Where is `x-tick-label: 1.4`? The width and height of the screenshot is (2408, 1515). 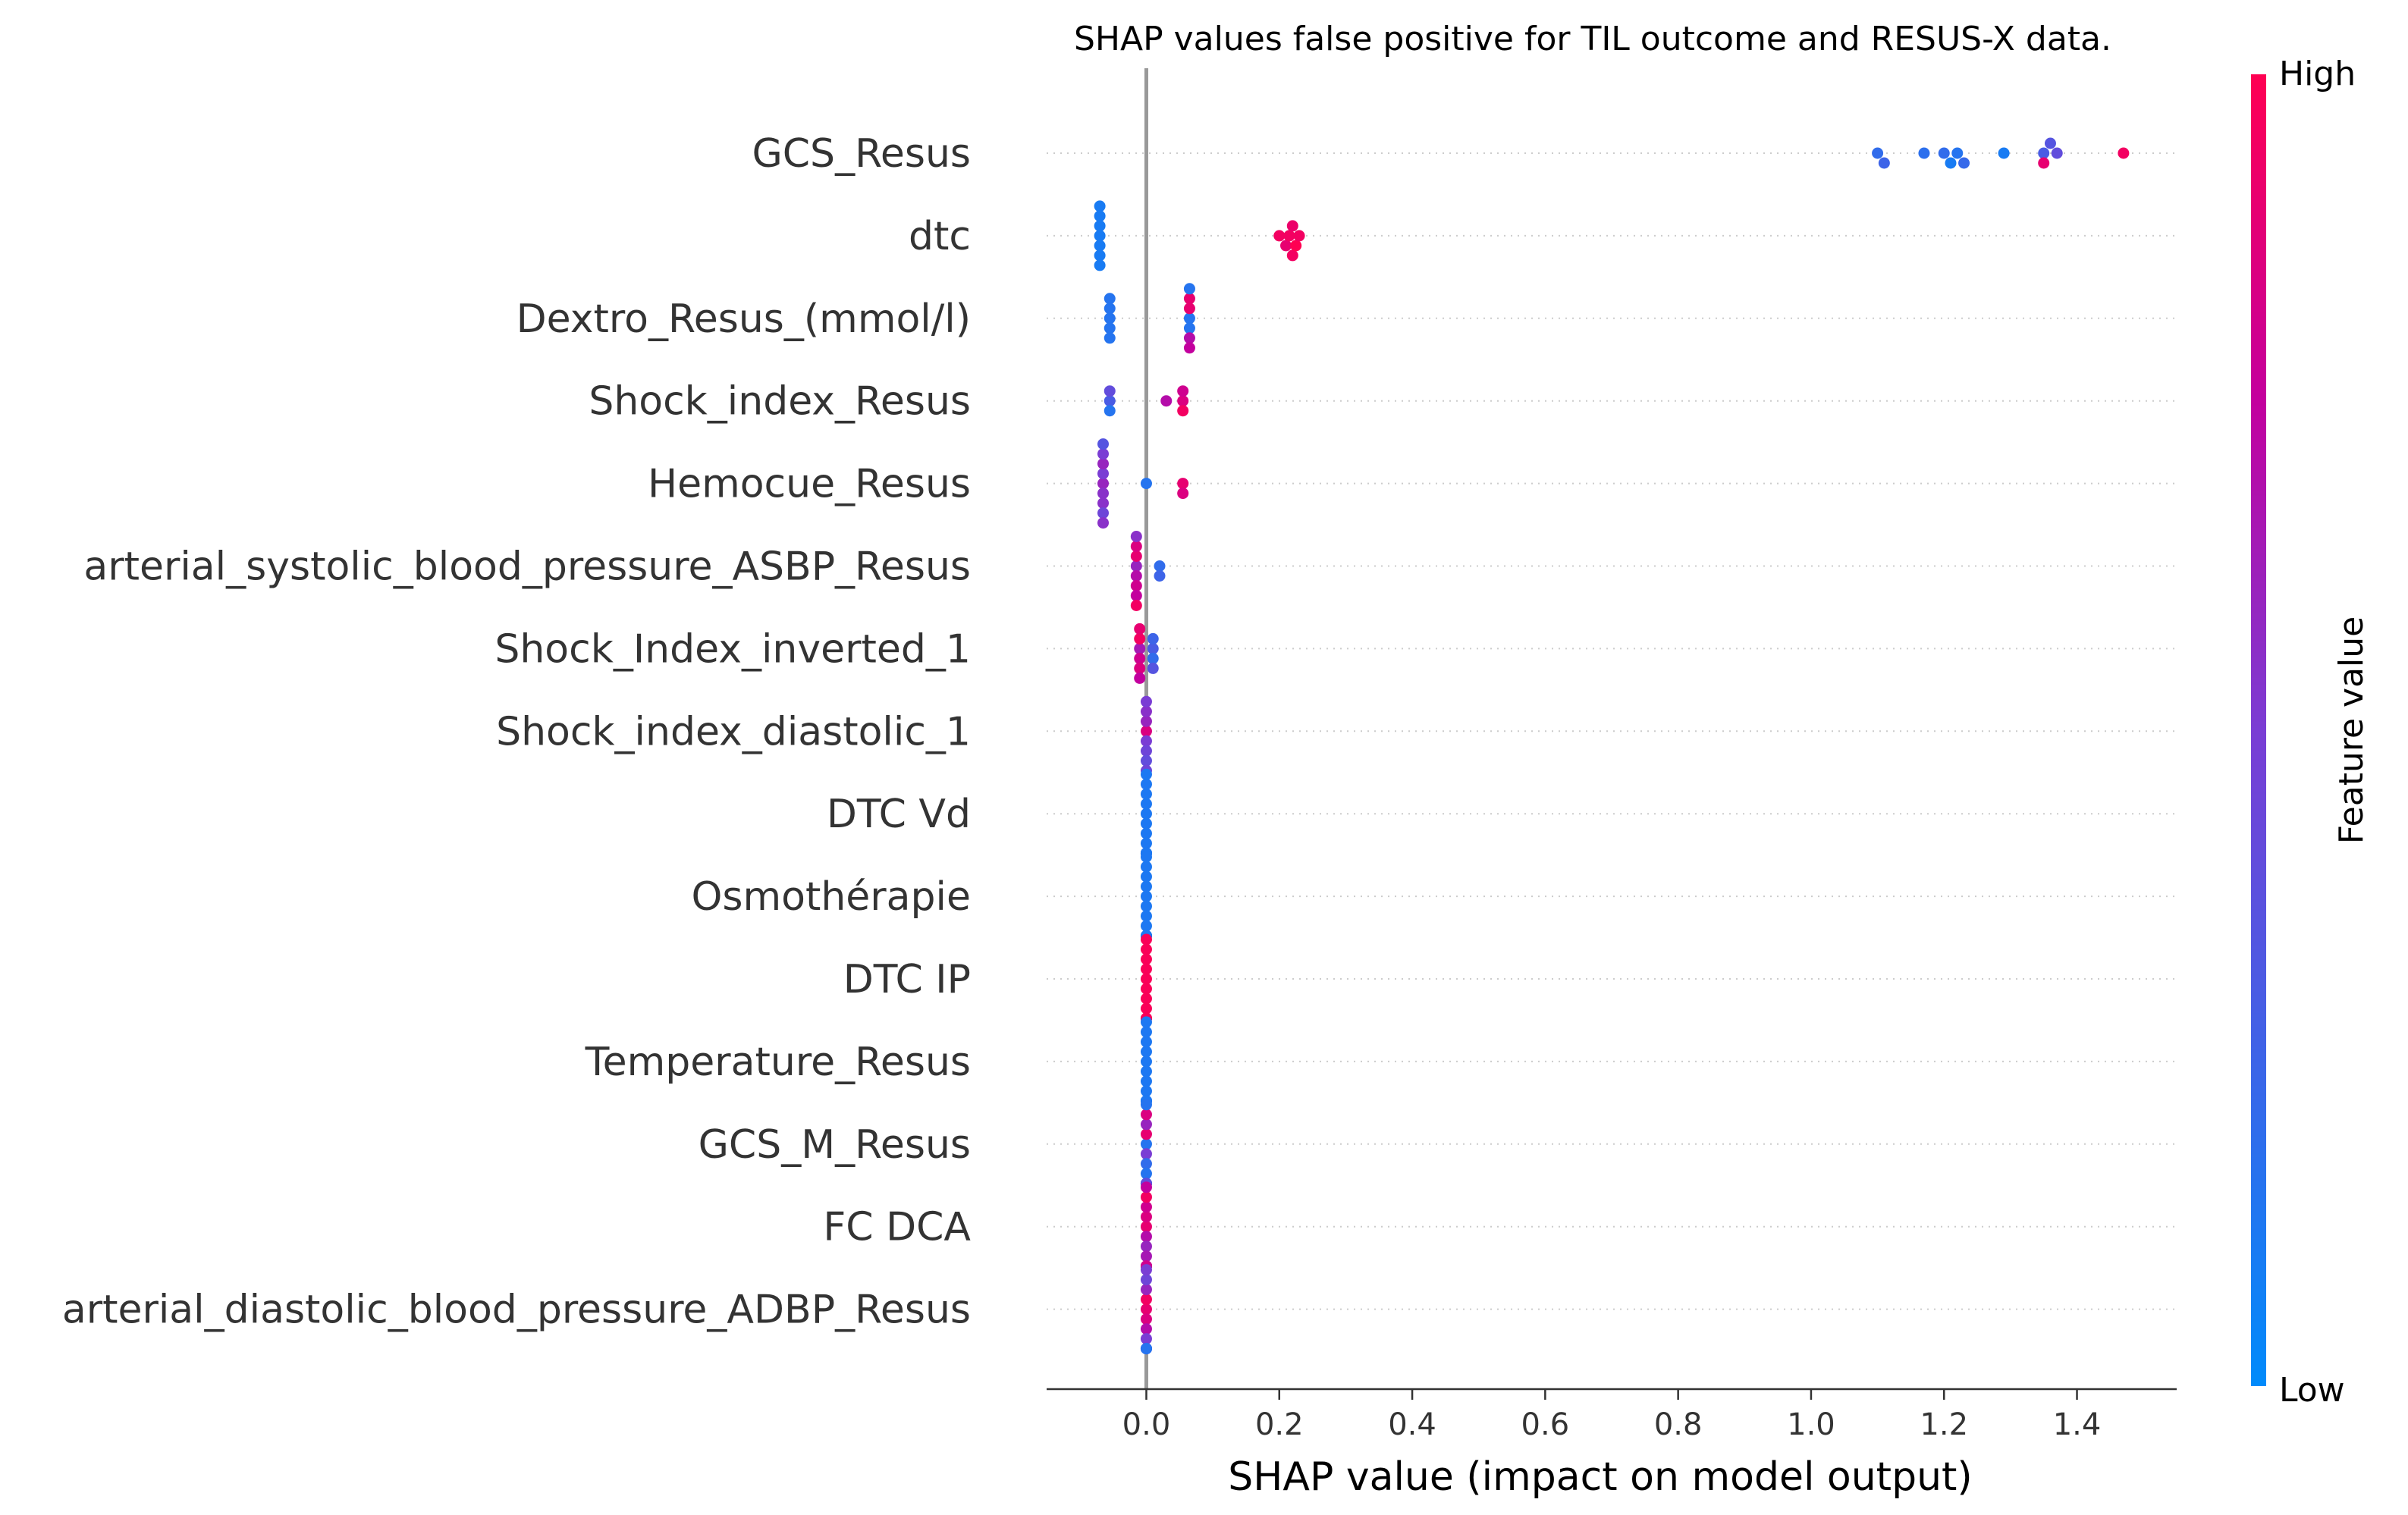
x-tick-label: 1.4 is located at coordinates (2077, 1424).